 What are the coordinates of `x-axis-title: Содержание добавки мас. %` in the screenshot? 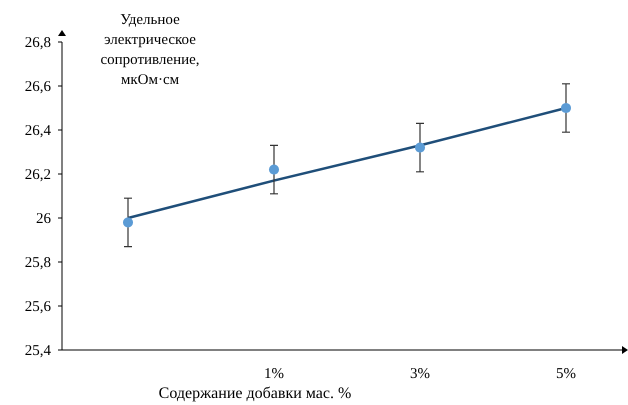 It's located at (255, 393).